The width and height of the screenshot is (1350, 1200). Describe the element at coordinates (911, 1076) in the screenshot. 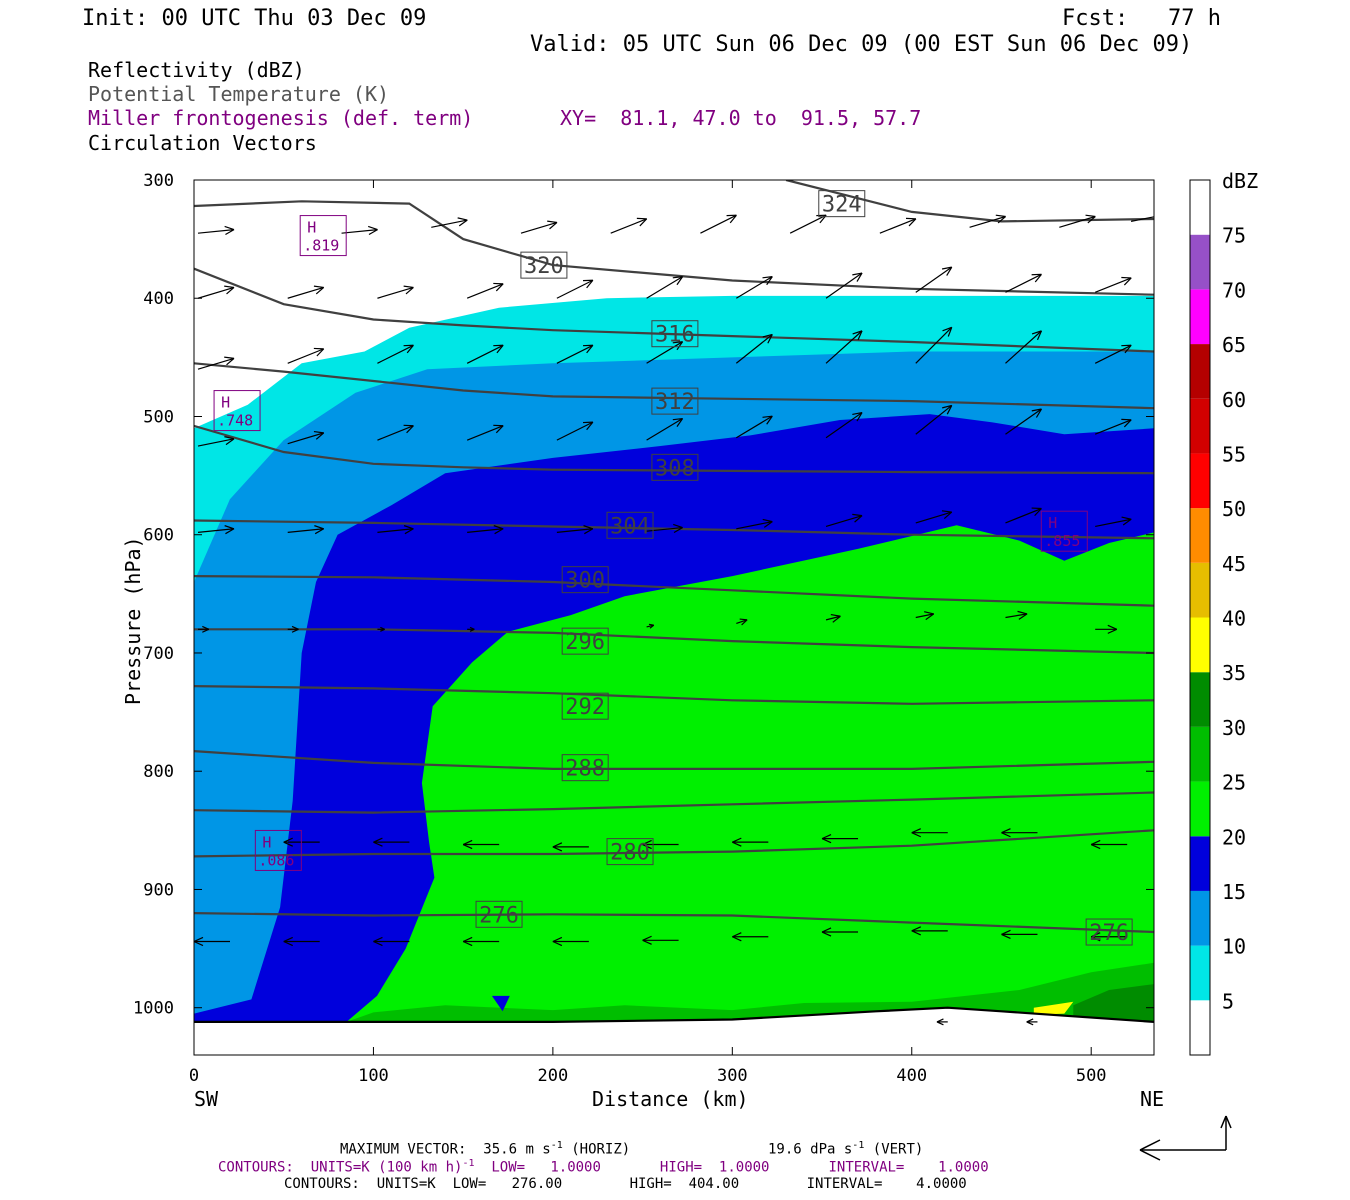

I see `x-tick-label: 400` at that location.